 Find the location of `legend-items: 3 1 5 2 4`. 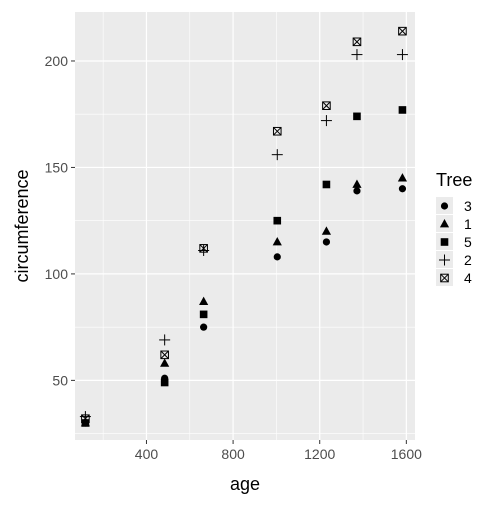

legend-items: 3 1 5 2 4 is located at coordinates (454, 241).